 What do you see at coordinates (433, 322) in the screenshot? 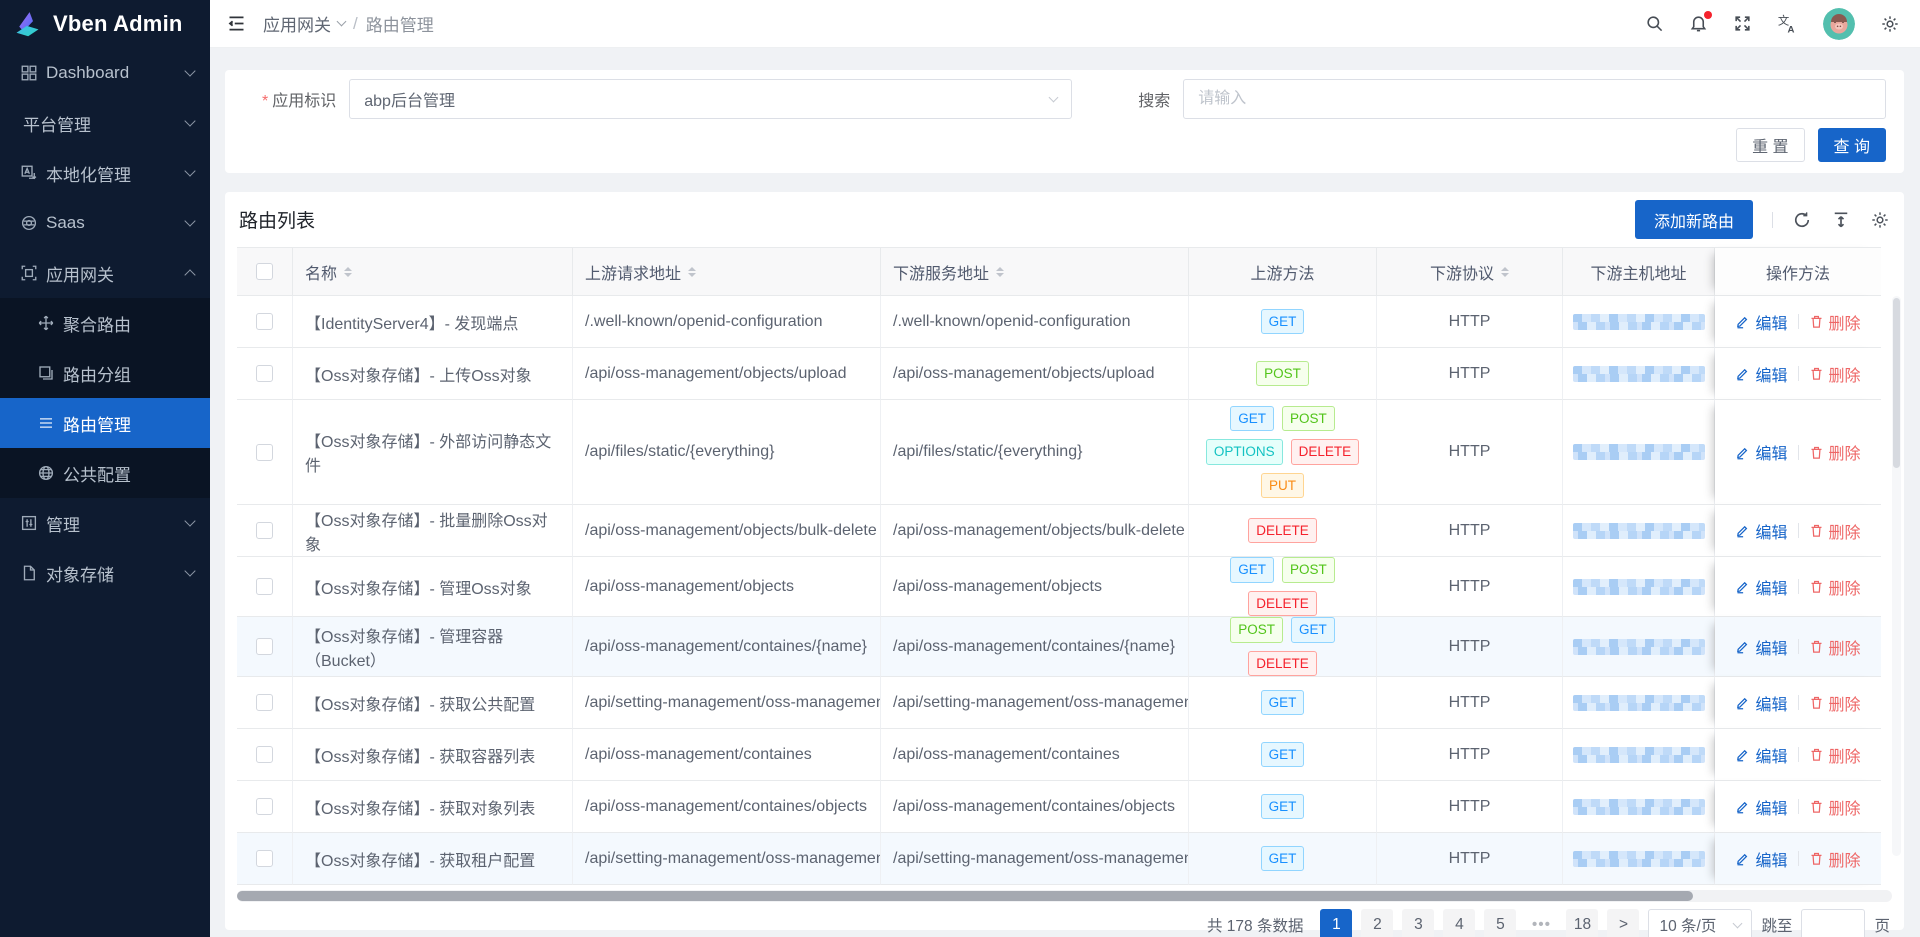
I see `route-name: 【IdentityServer4】- 发现端点` at bounding box center [433, 322].